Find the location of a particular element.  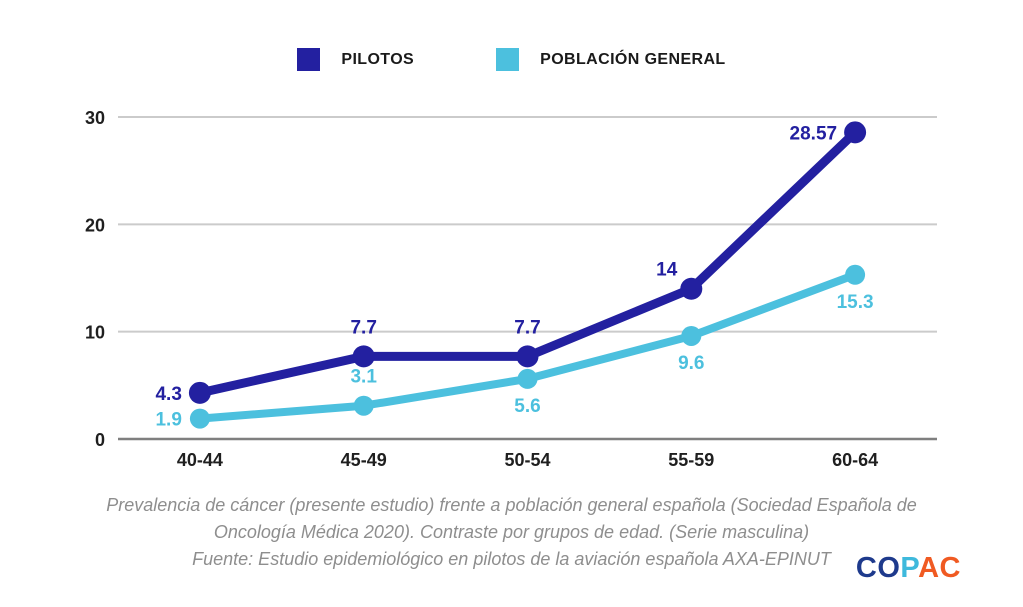

x-axis-category-label: 40-44 is located at coordinates (200, 460).